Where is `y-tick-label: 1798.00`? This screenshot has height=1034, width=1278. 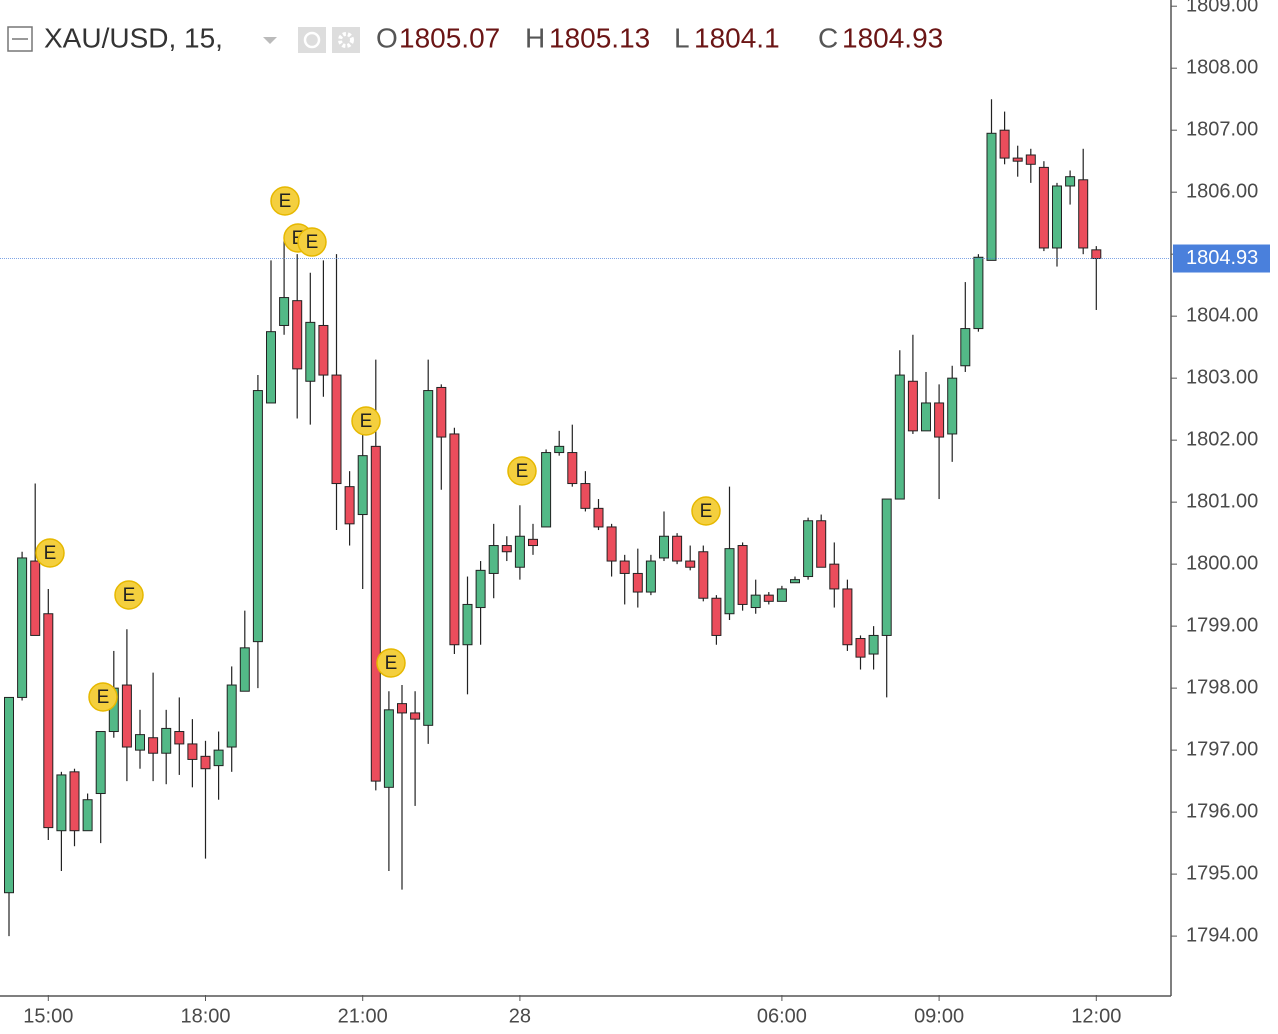 y-tick-label: 1798.00 is located at coordinates (1222, 687).